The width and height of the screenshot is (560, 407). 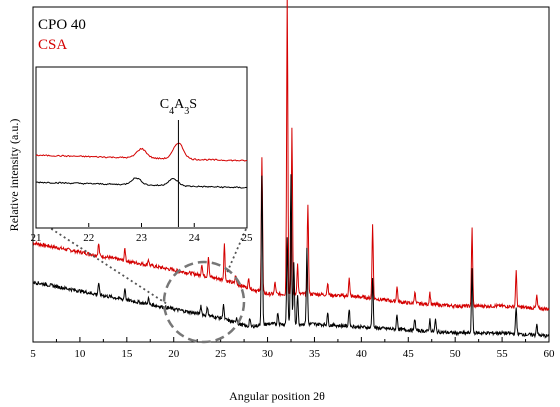 I want to click on legend-entry-cpo40: CPO 40, so click(x=62, y=25).